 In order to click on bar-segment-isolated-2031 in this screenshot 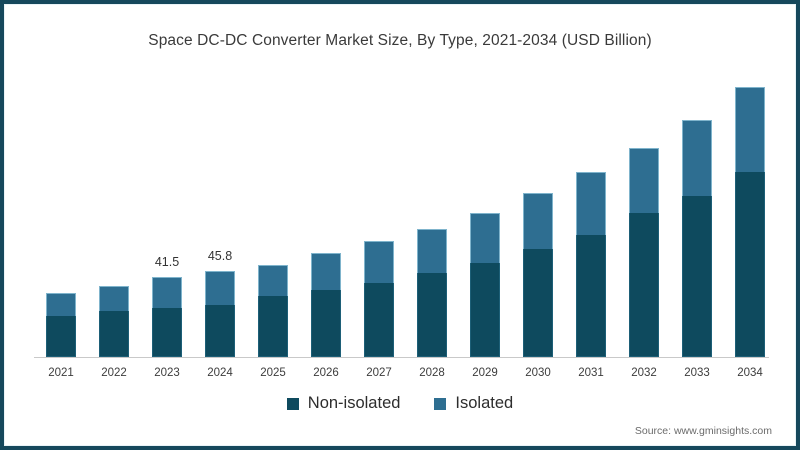, I will do `click(591, 203)`.